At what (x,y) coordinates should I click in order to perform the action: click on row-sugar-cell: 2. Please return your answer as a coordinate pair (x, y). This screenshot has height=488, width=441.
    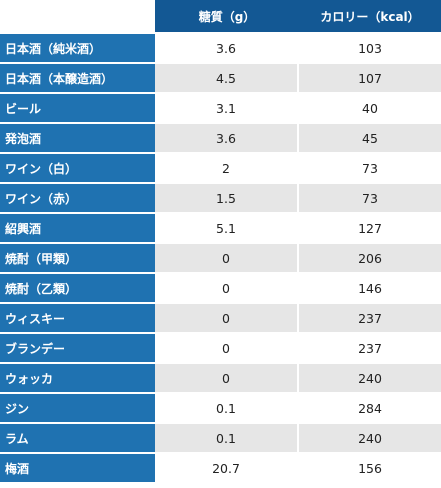
    Looking at the image, I should click on (227, 169).